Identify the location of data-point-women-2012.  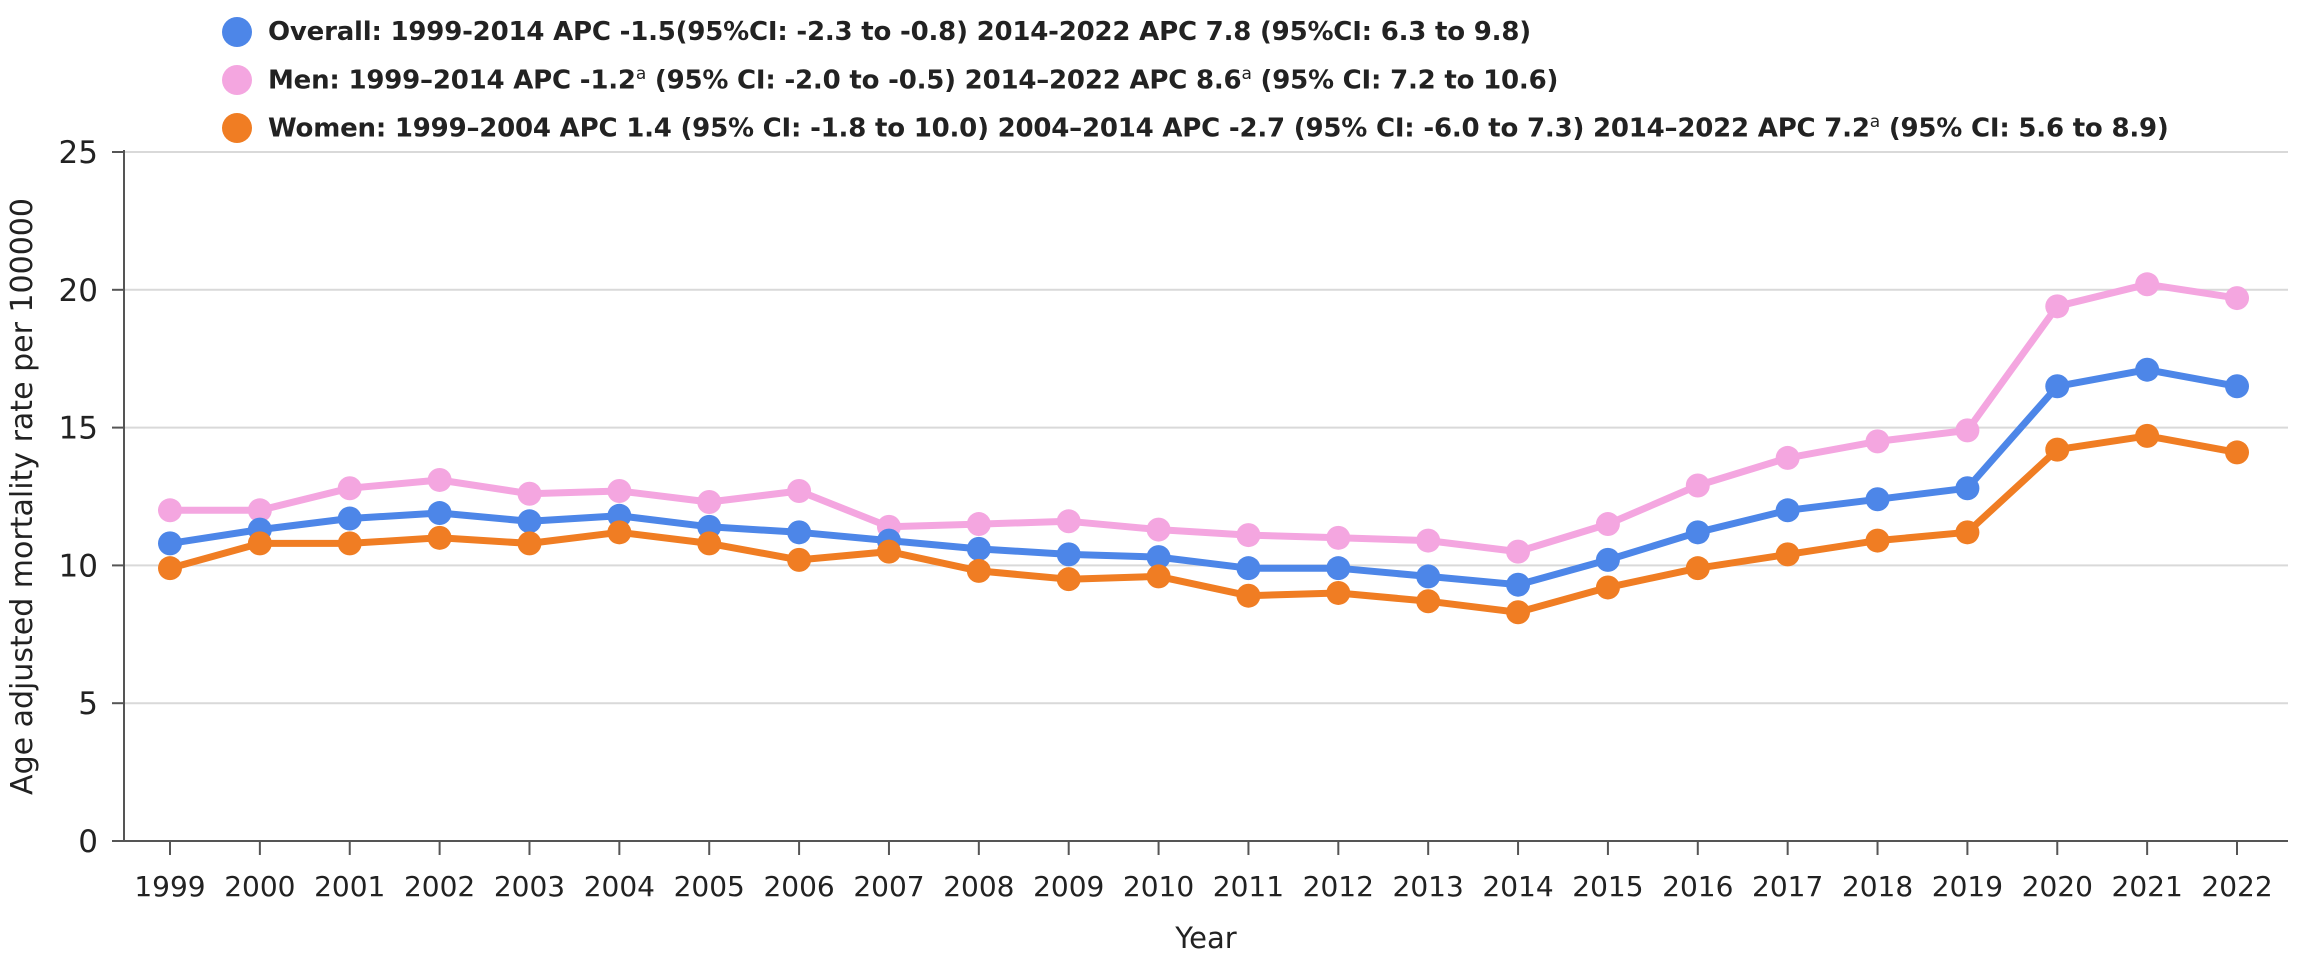
(1338, 592).